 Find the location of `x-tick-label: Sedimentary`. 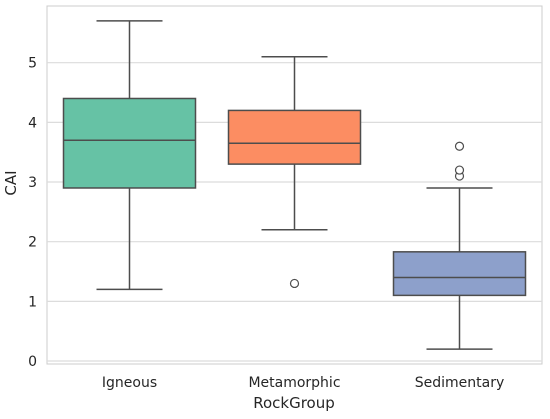

x-tick-label: Sedimentary is located at coordinates (460, 383).